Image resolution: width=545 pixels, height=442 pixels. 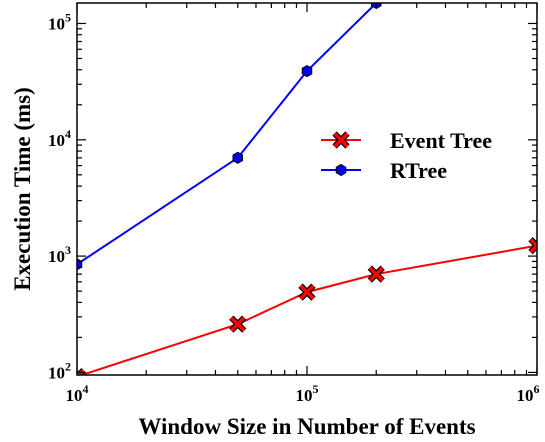 I want to click on x-tick-label: 10⁶, so click(x=528, y=393).